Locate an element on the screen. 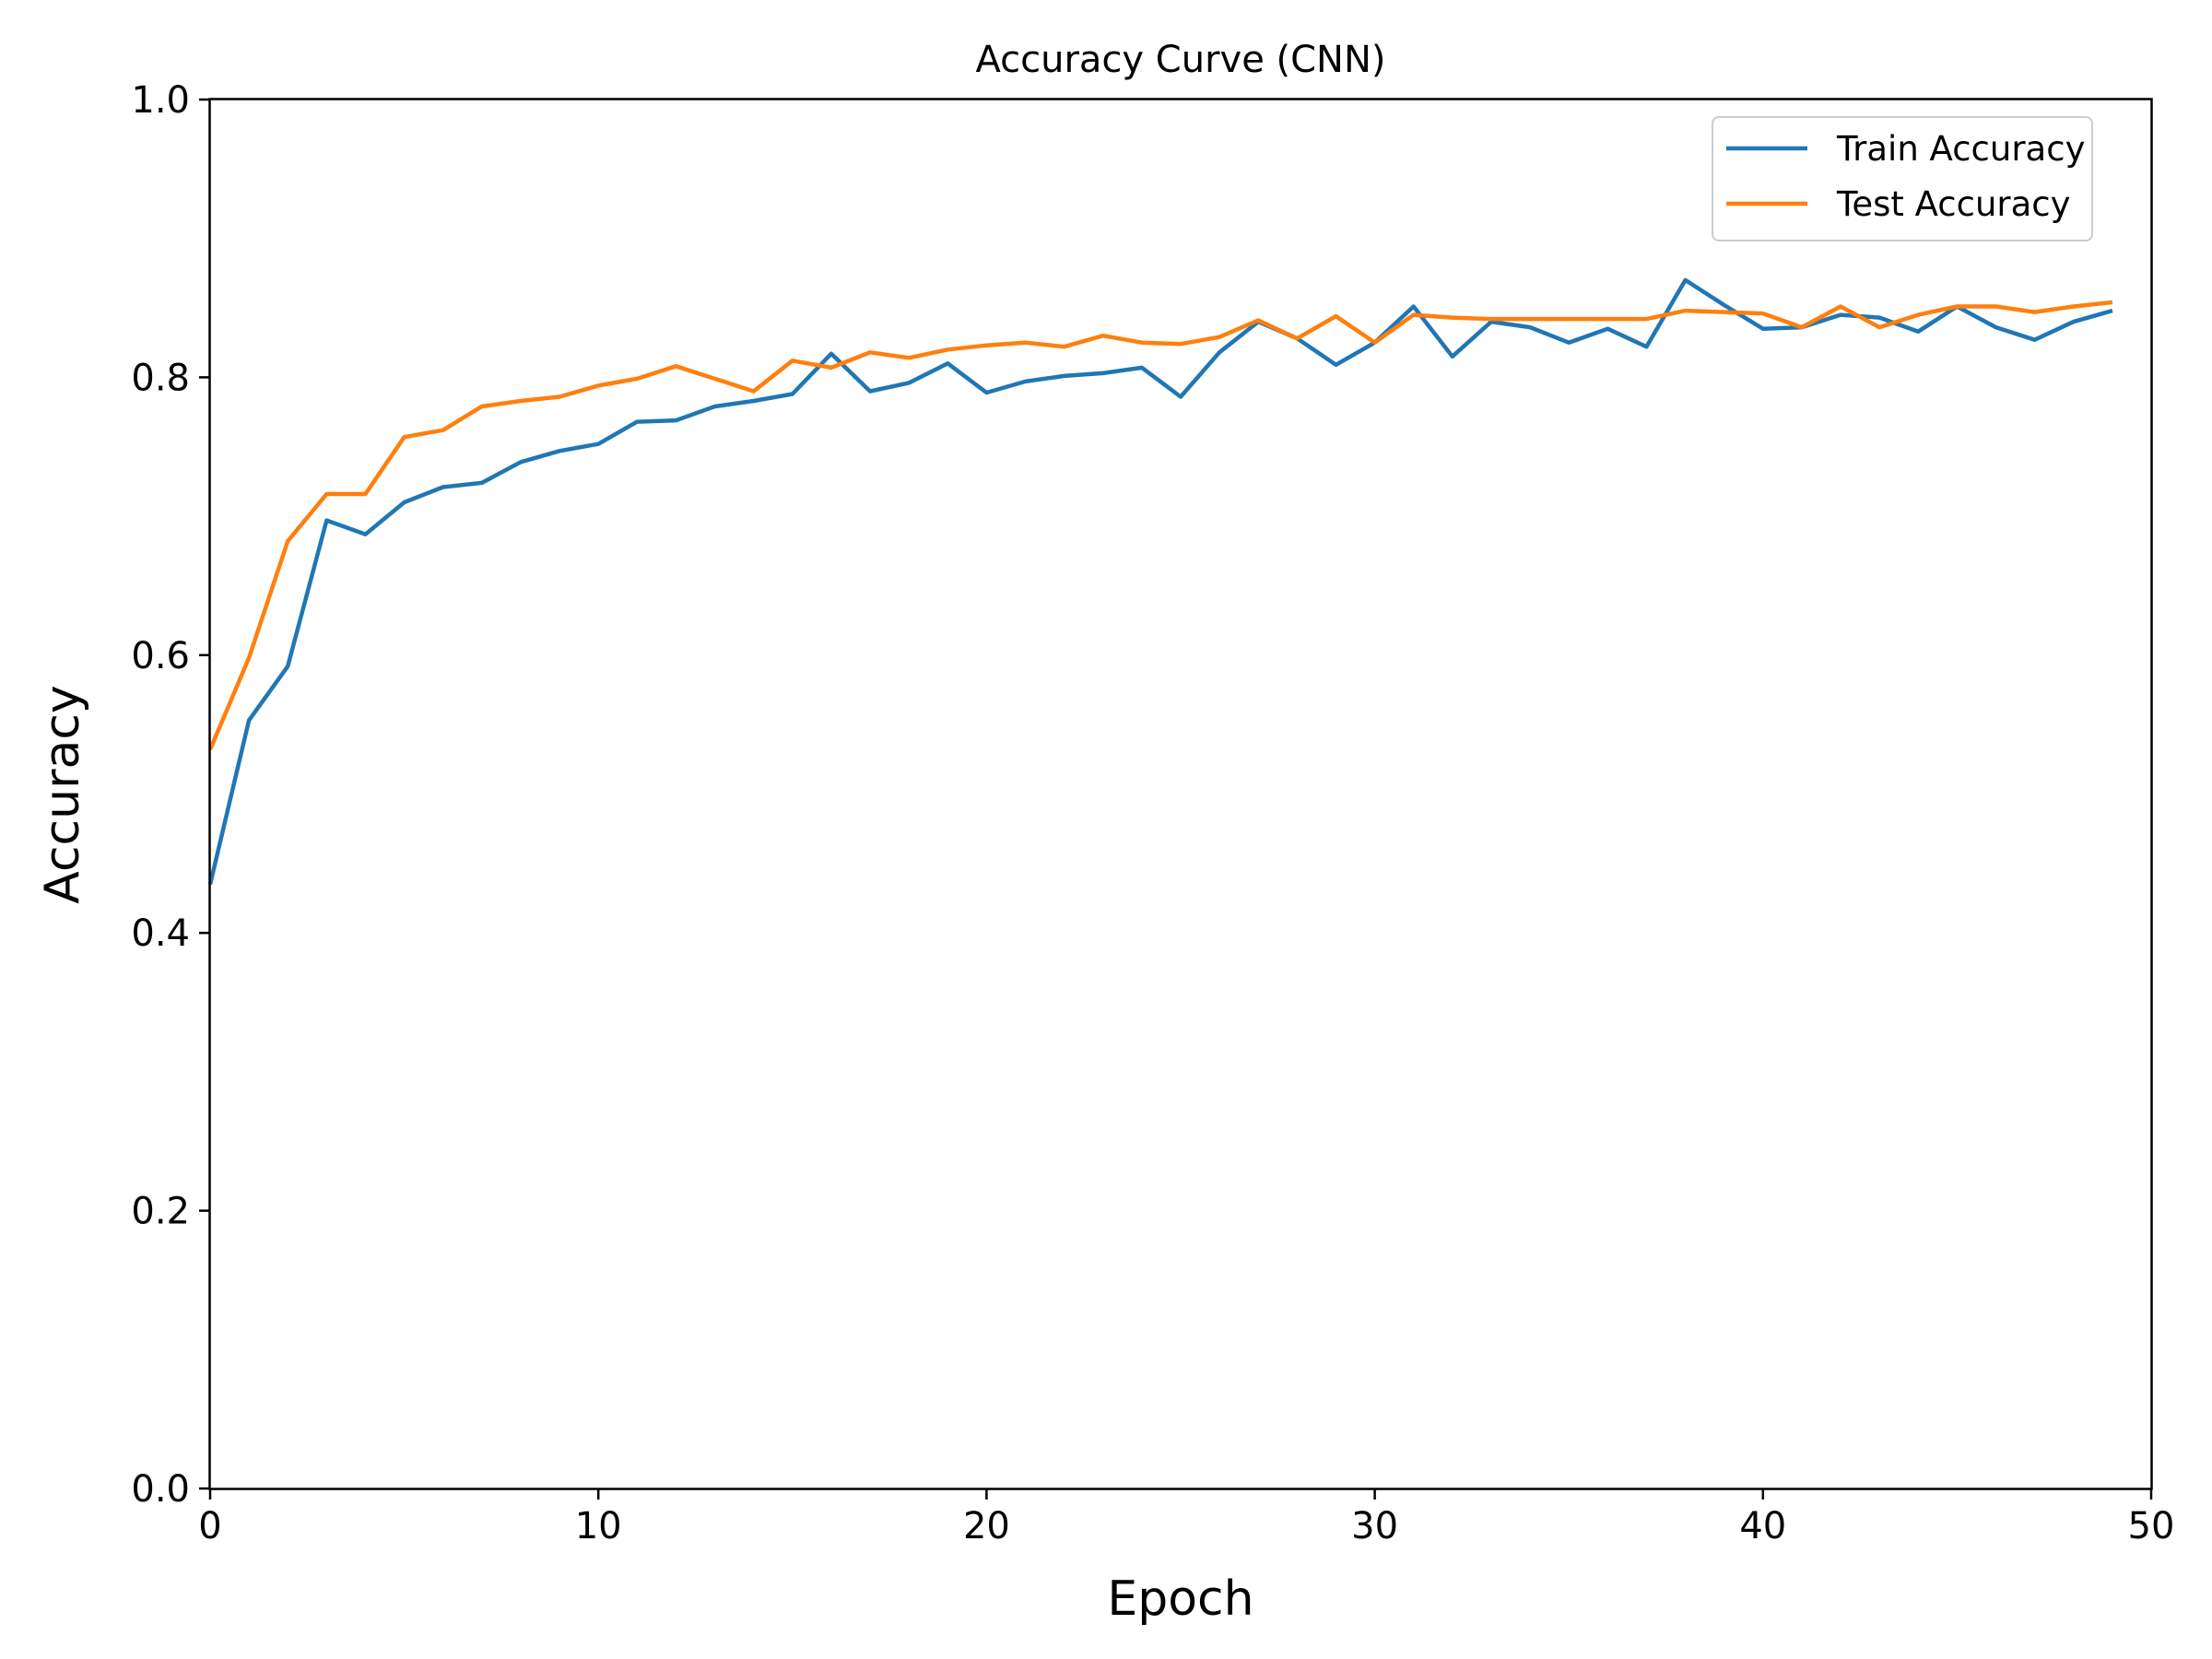 This screenshot has height=1659, width=2212. y-axis: 0.0 0.2 0.4 0.6 0.8 1.0 is located at coordinates (170, 795).